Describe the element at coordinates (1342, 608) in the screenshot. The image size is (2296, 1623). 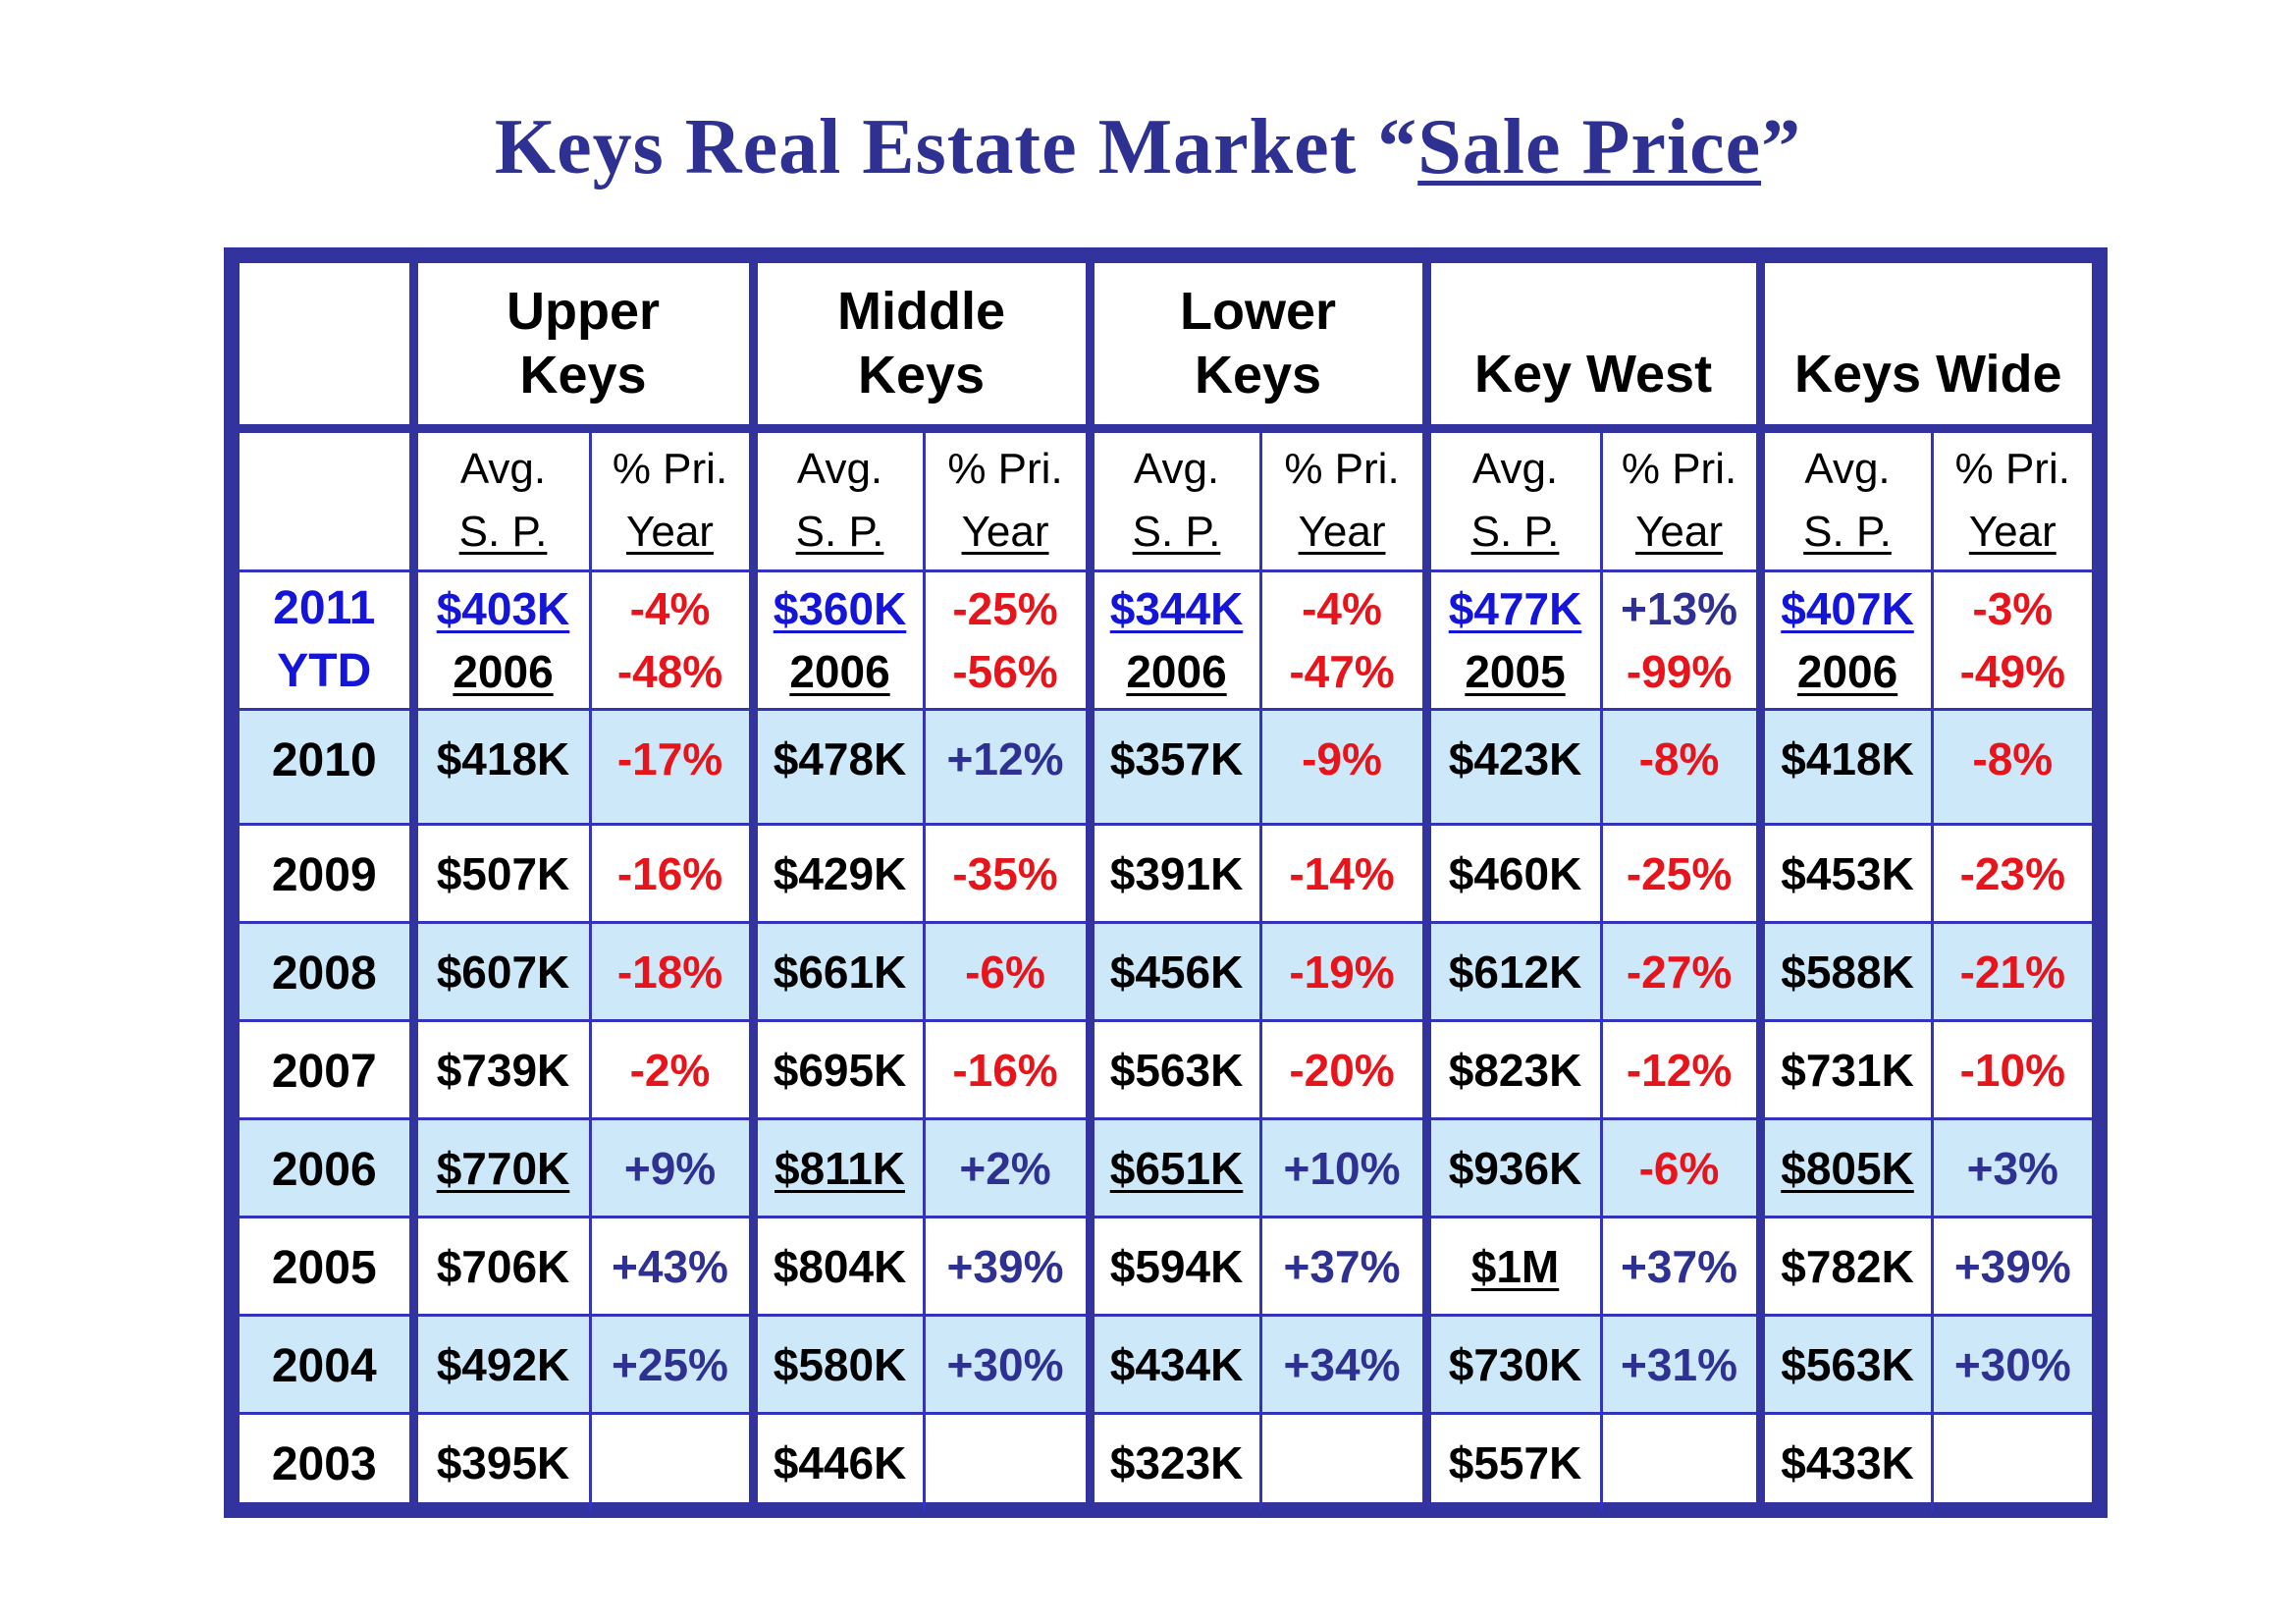
I see `ytd-pct-prior-year: -4%` at that location.